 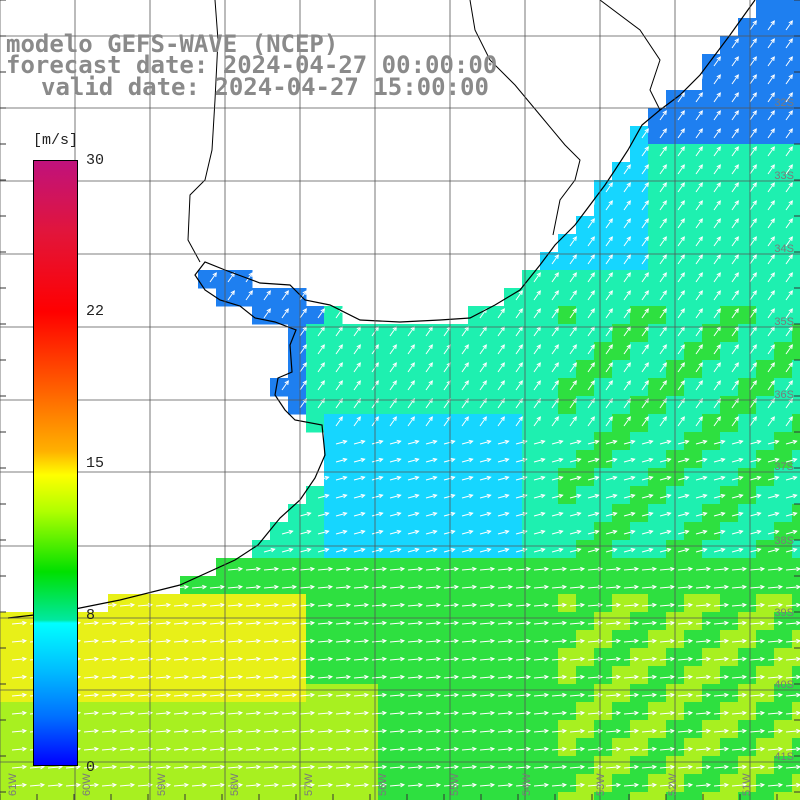 What do you see at coordinates (527, 784) in the screenshot?
I see `longitude-label: 54W` at bounding box center [527, 784].